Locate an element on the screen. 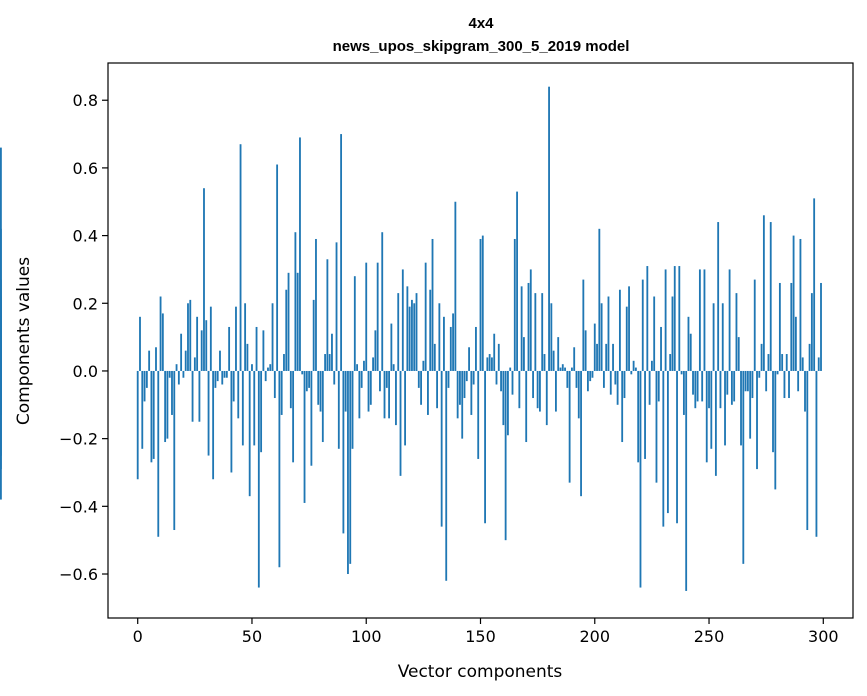 The image size is (867, 696). y-axis-label: Components values is located at coordinates (24, 341).